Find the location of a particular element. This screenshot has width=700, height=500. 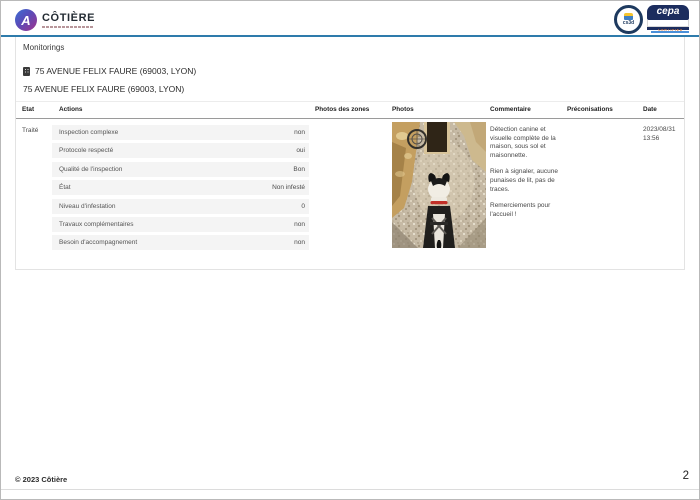

action-row: État Non infesté is located at coordinates (180, 188).